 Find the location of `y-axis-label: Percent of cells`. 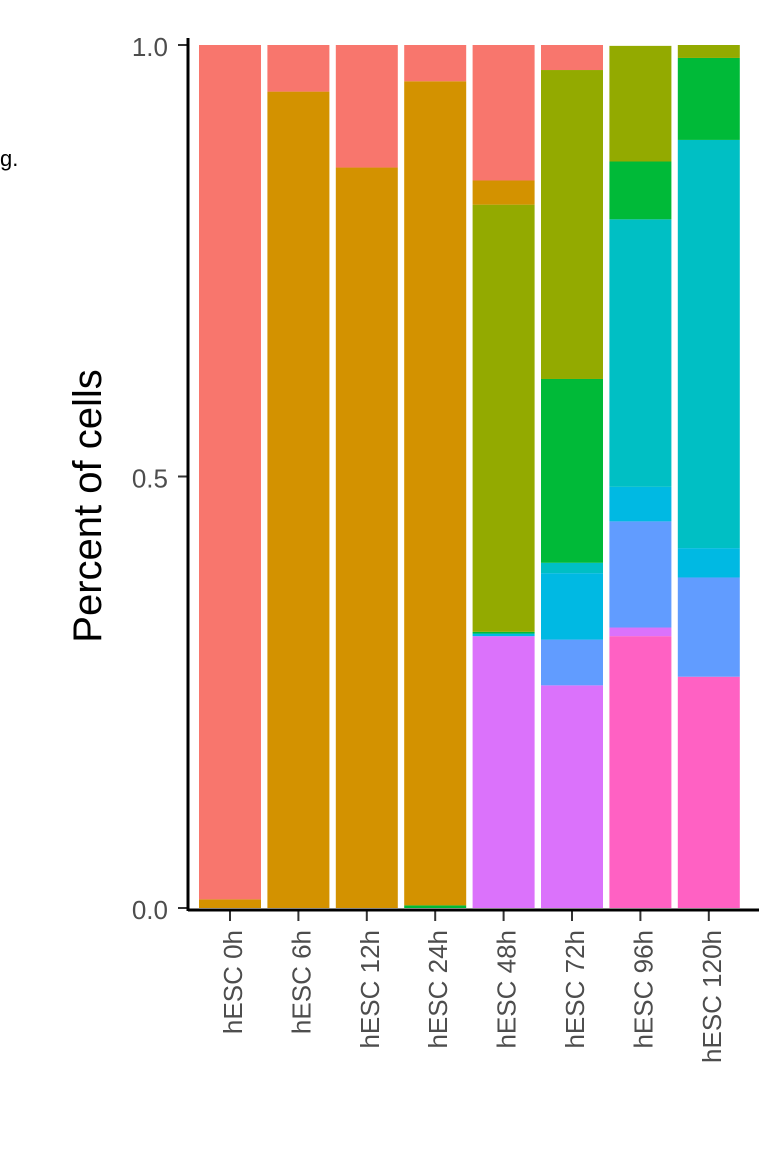

y-axis-label: Percent of cells is located at coordinates (88, 505).